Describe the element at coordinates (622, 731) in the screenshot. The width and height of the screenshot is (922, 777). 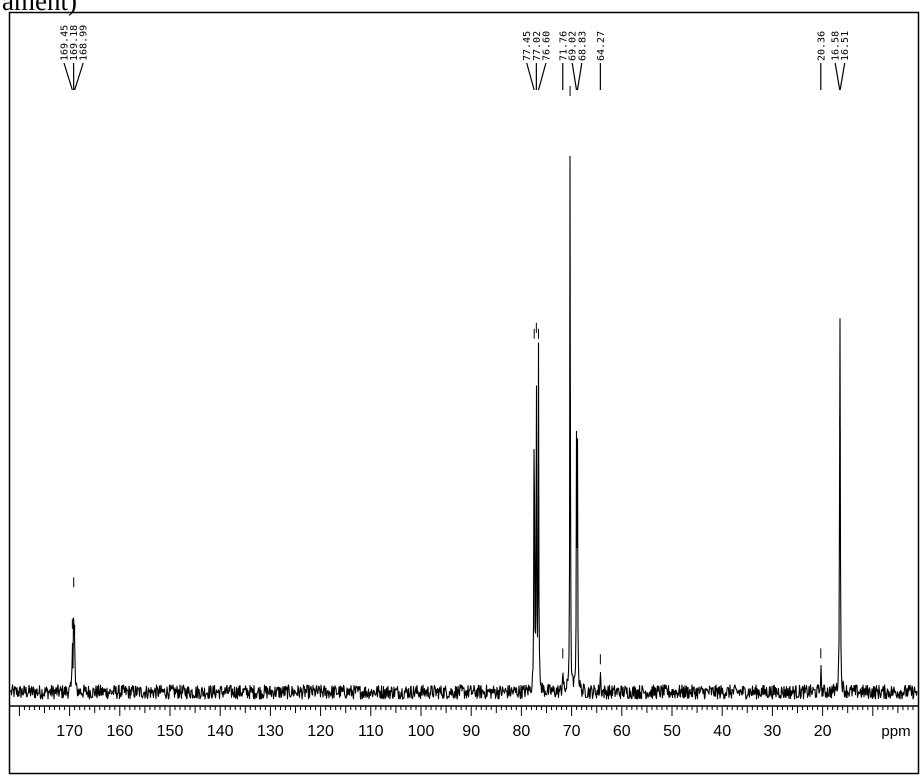
I see `x-tick-label: 60` at that location.